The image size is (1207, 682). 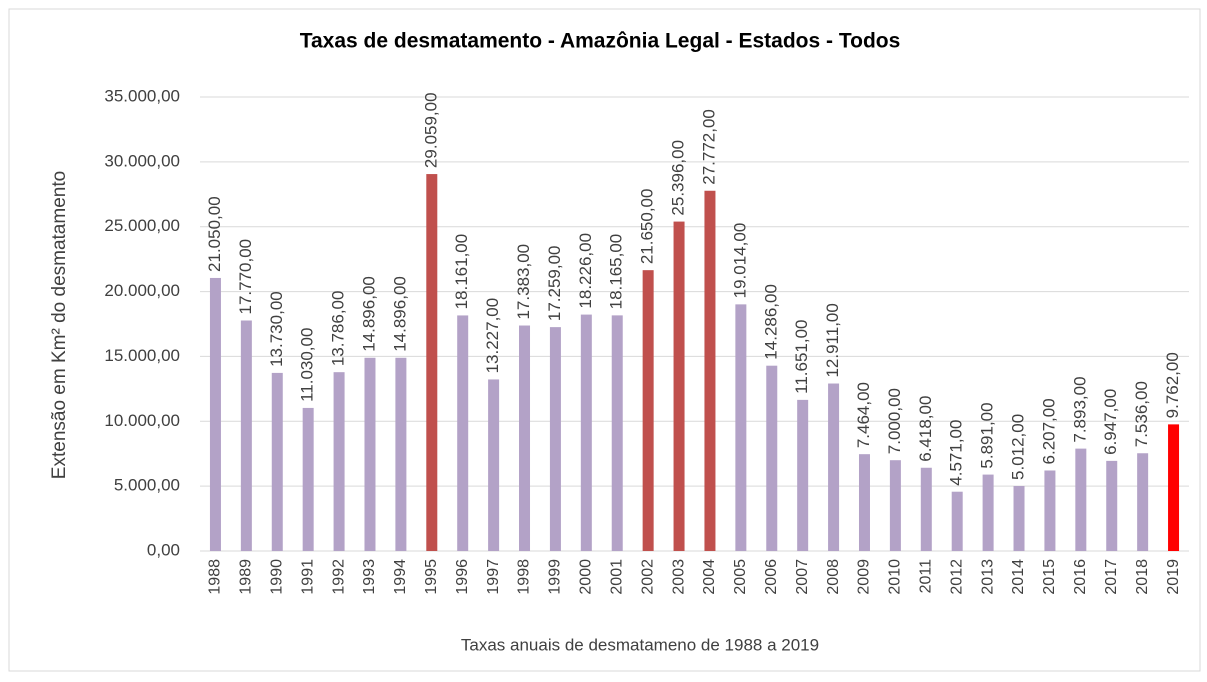 I want to click on x-tick-label: 1999, so click(x=555, y=577).